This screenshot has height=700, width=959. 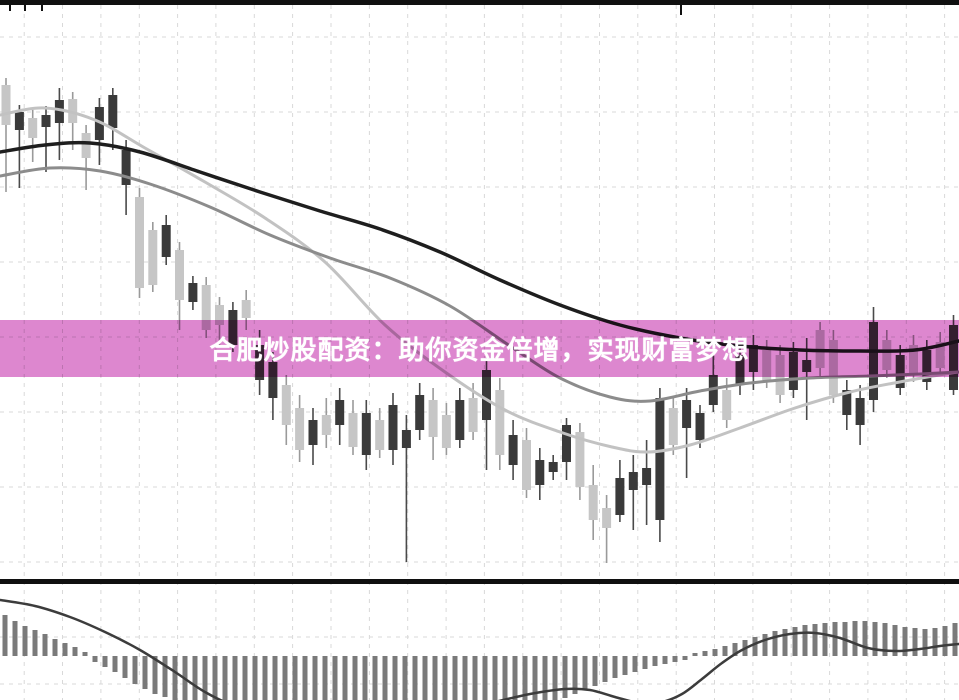 I want to click on macd-signal-line, so click(x=479, y=649).